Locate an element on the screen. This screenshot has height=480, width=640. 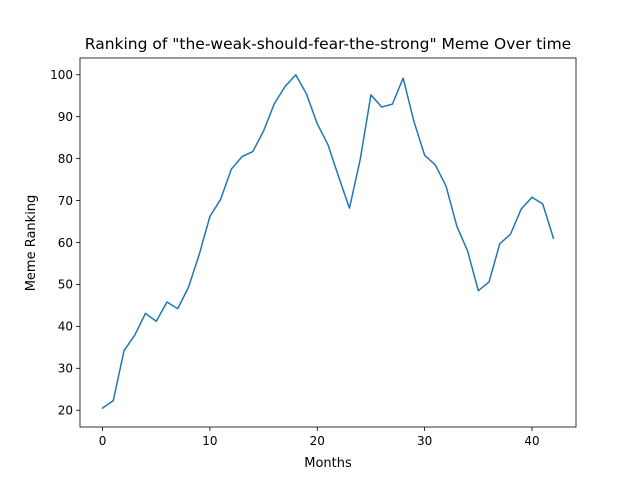
y-tick-label: 100 is located at coordinates (61, 75).